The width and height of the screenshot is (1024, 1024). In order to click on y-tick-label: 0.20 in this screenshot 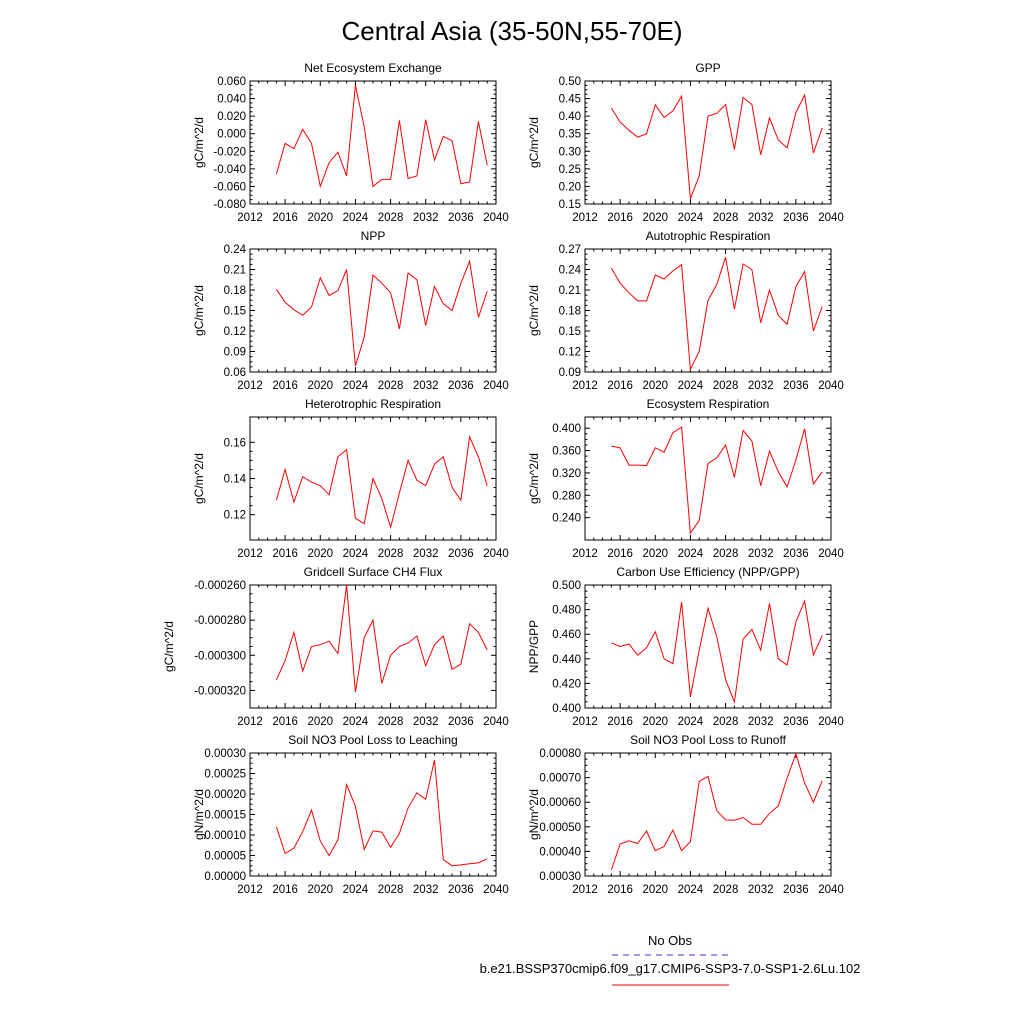, I will do `click(570, 187)`.